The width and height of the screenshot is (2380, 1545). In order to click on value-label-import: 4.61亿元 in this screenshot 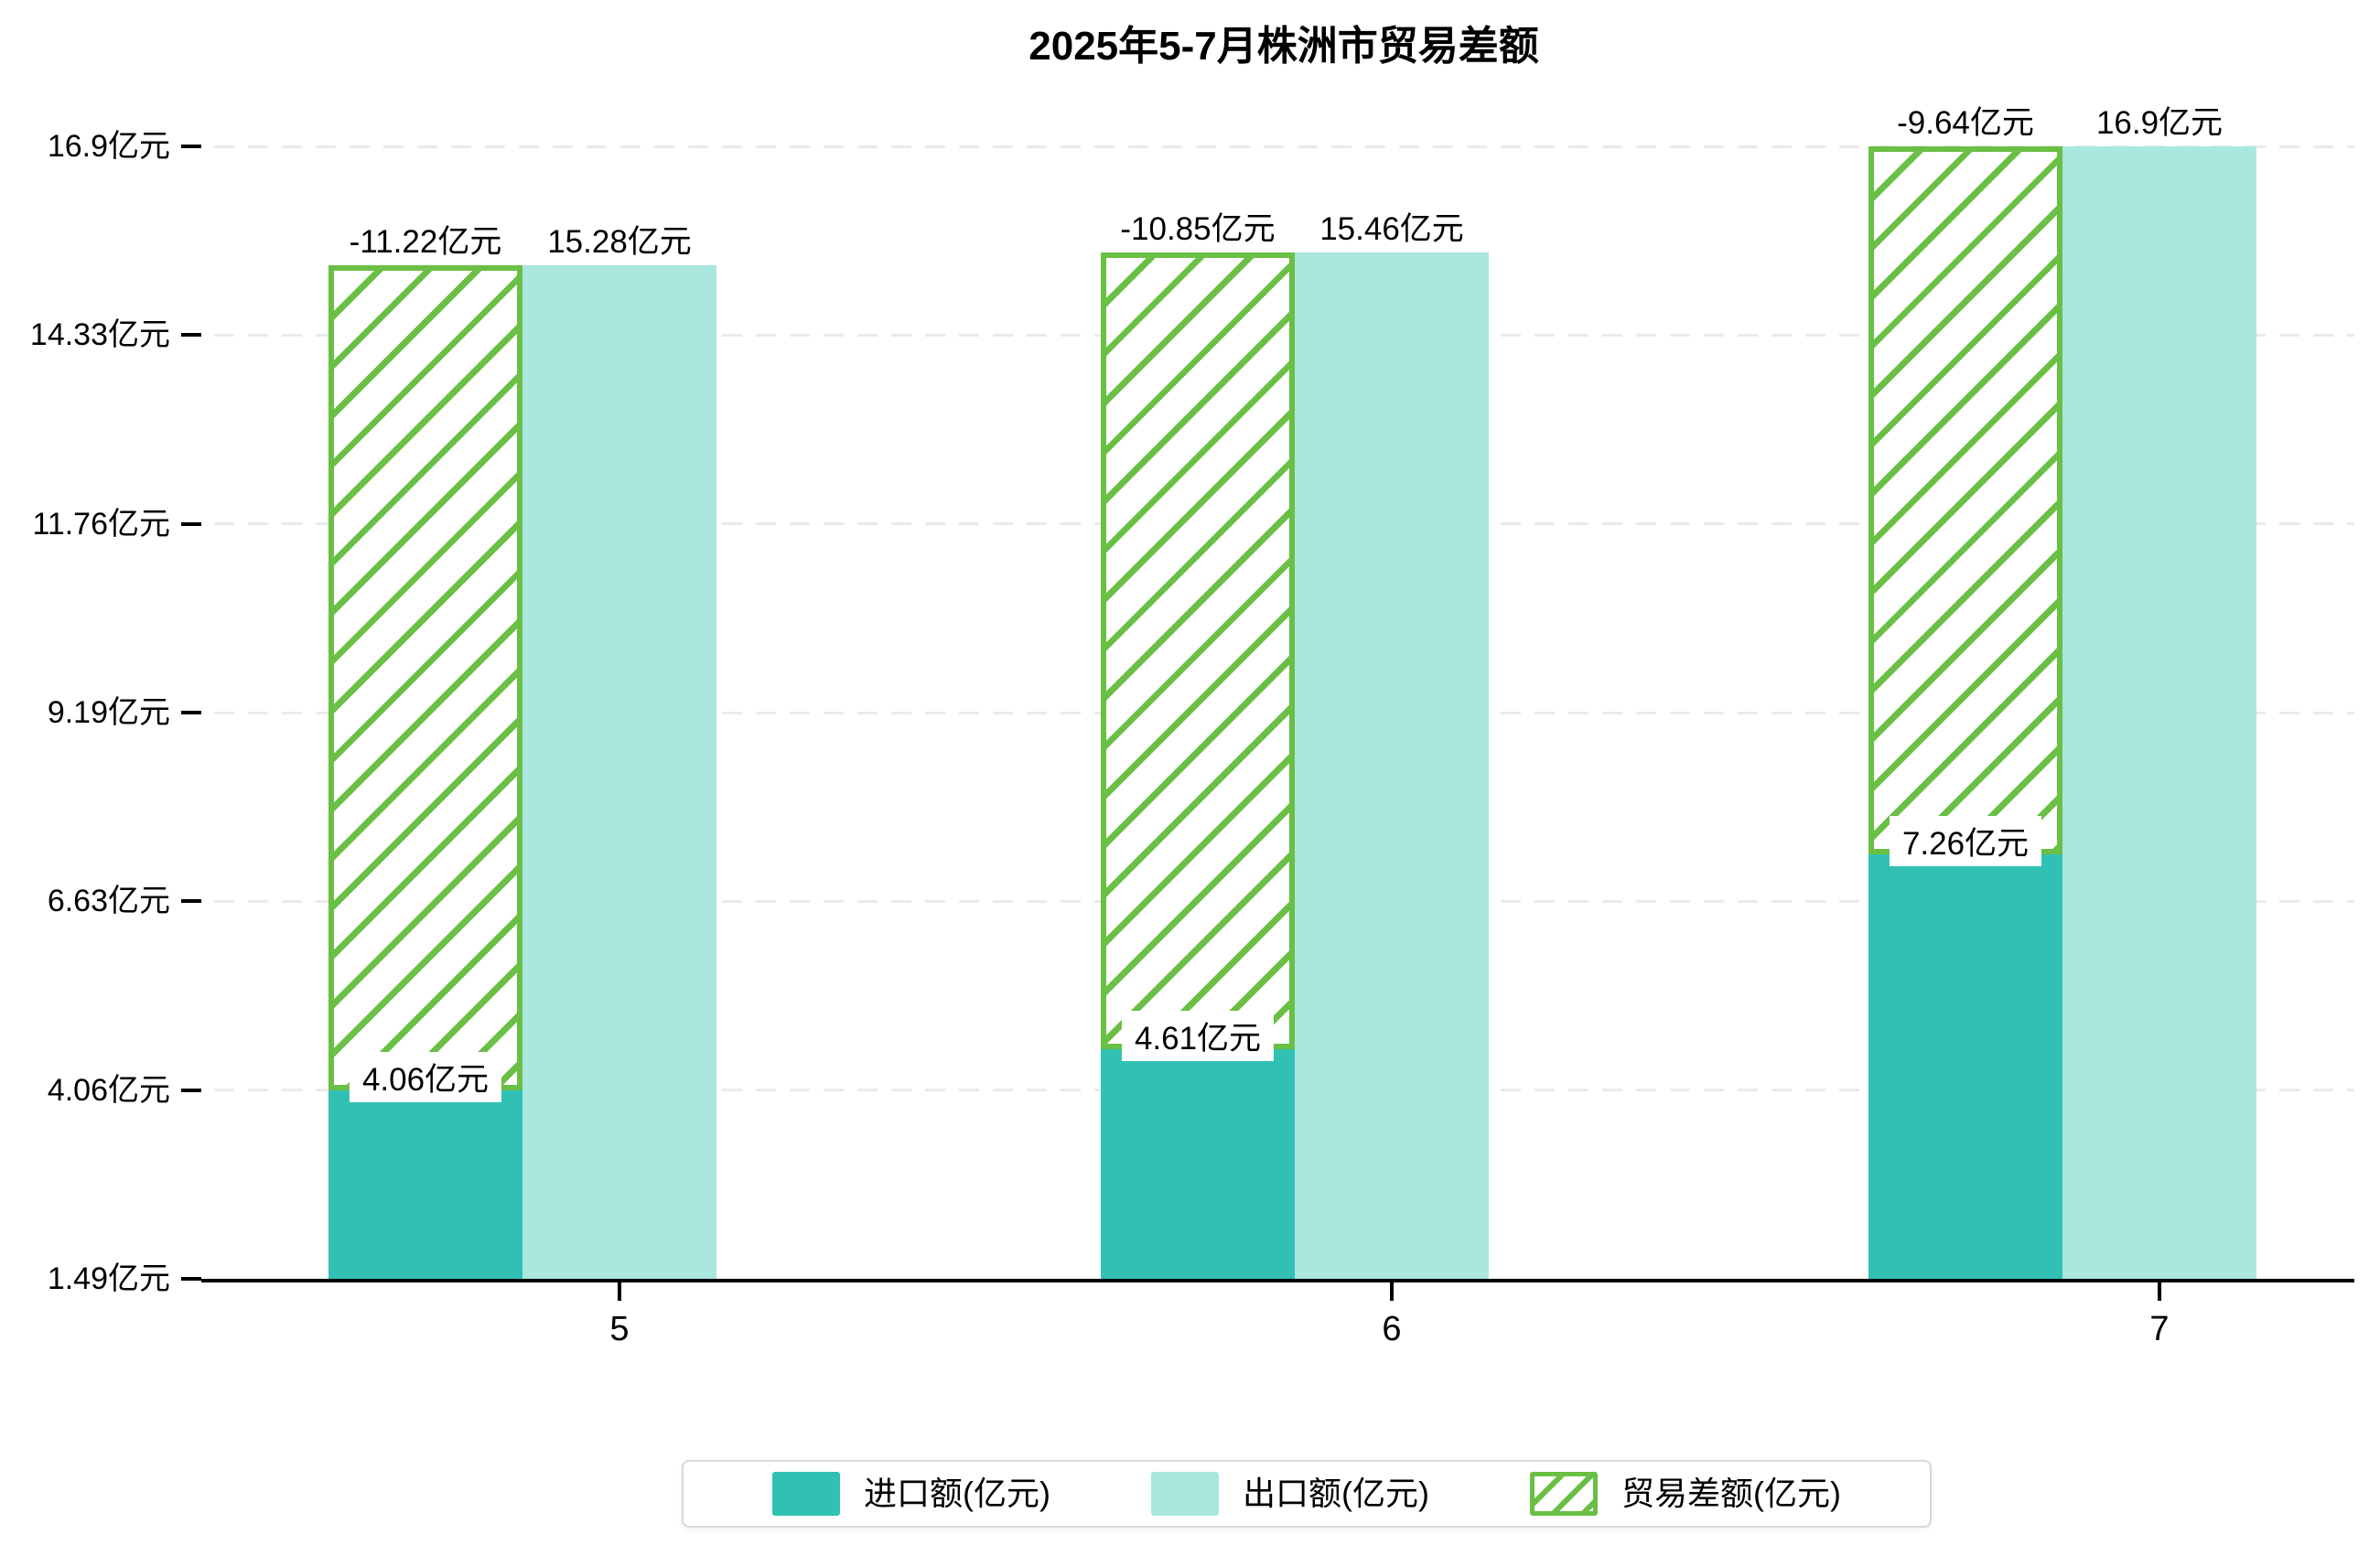, I will do `click(1198, 1037)`.